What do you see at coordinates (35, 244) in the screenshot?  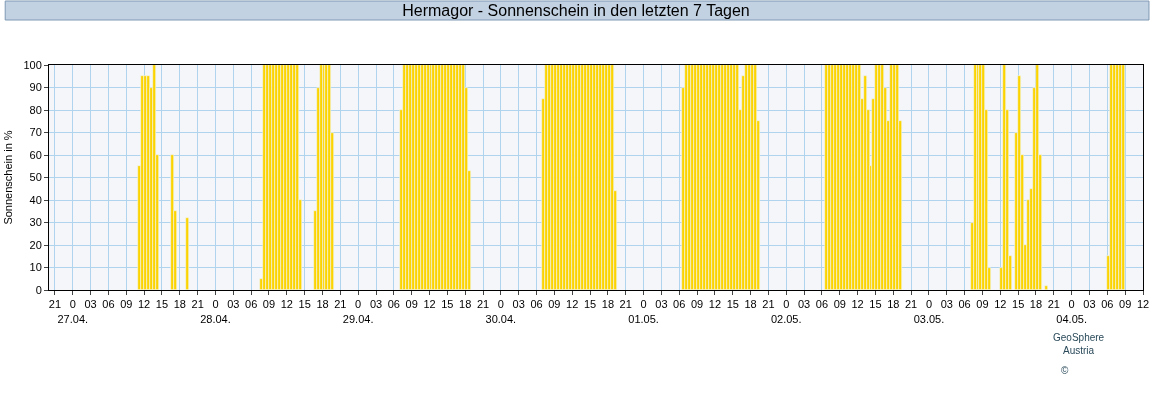 I see `y-tick-label: 20` at bounding box center [35, 244].